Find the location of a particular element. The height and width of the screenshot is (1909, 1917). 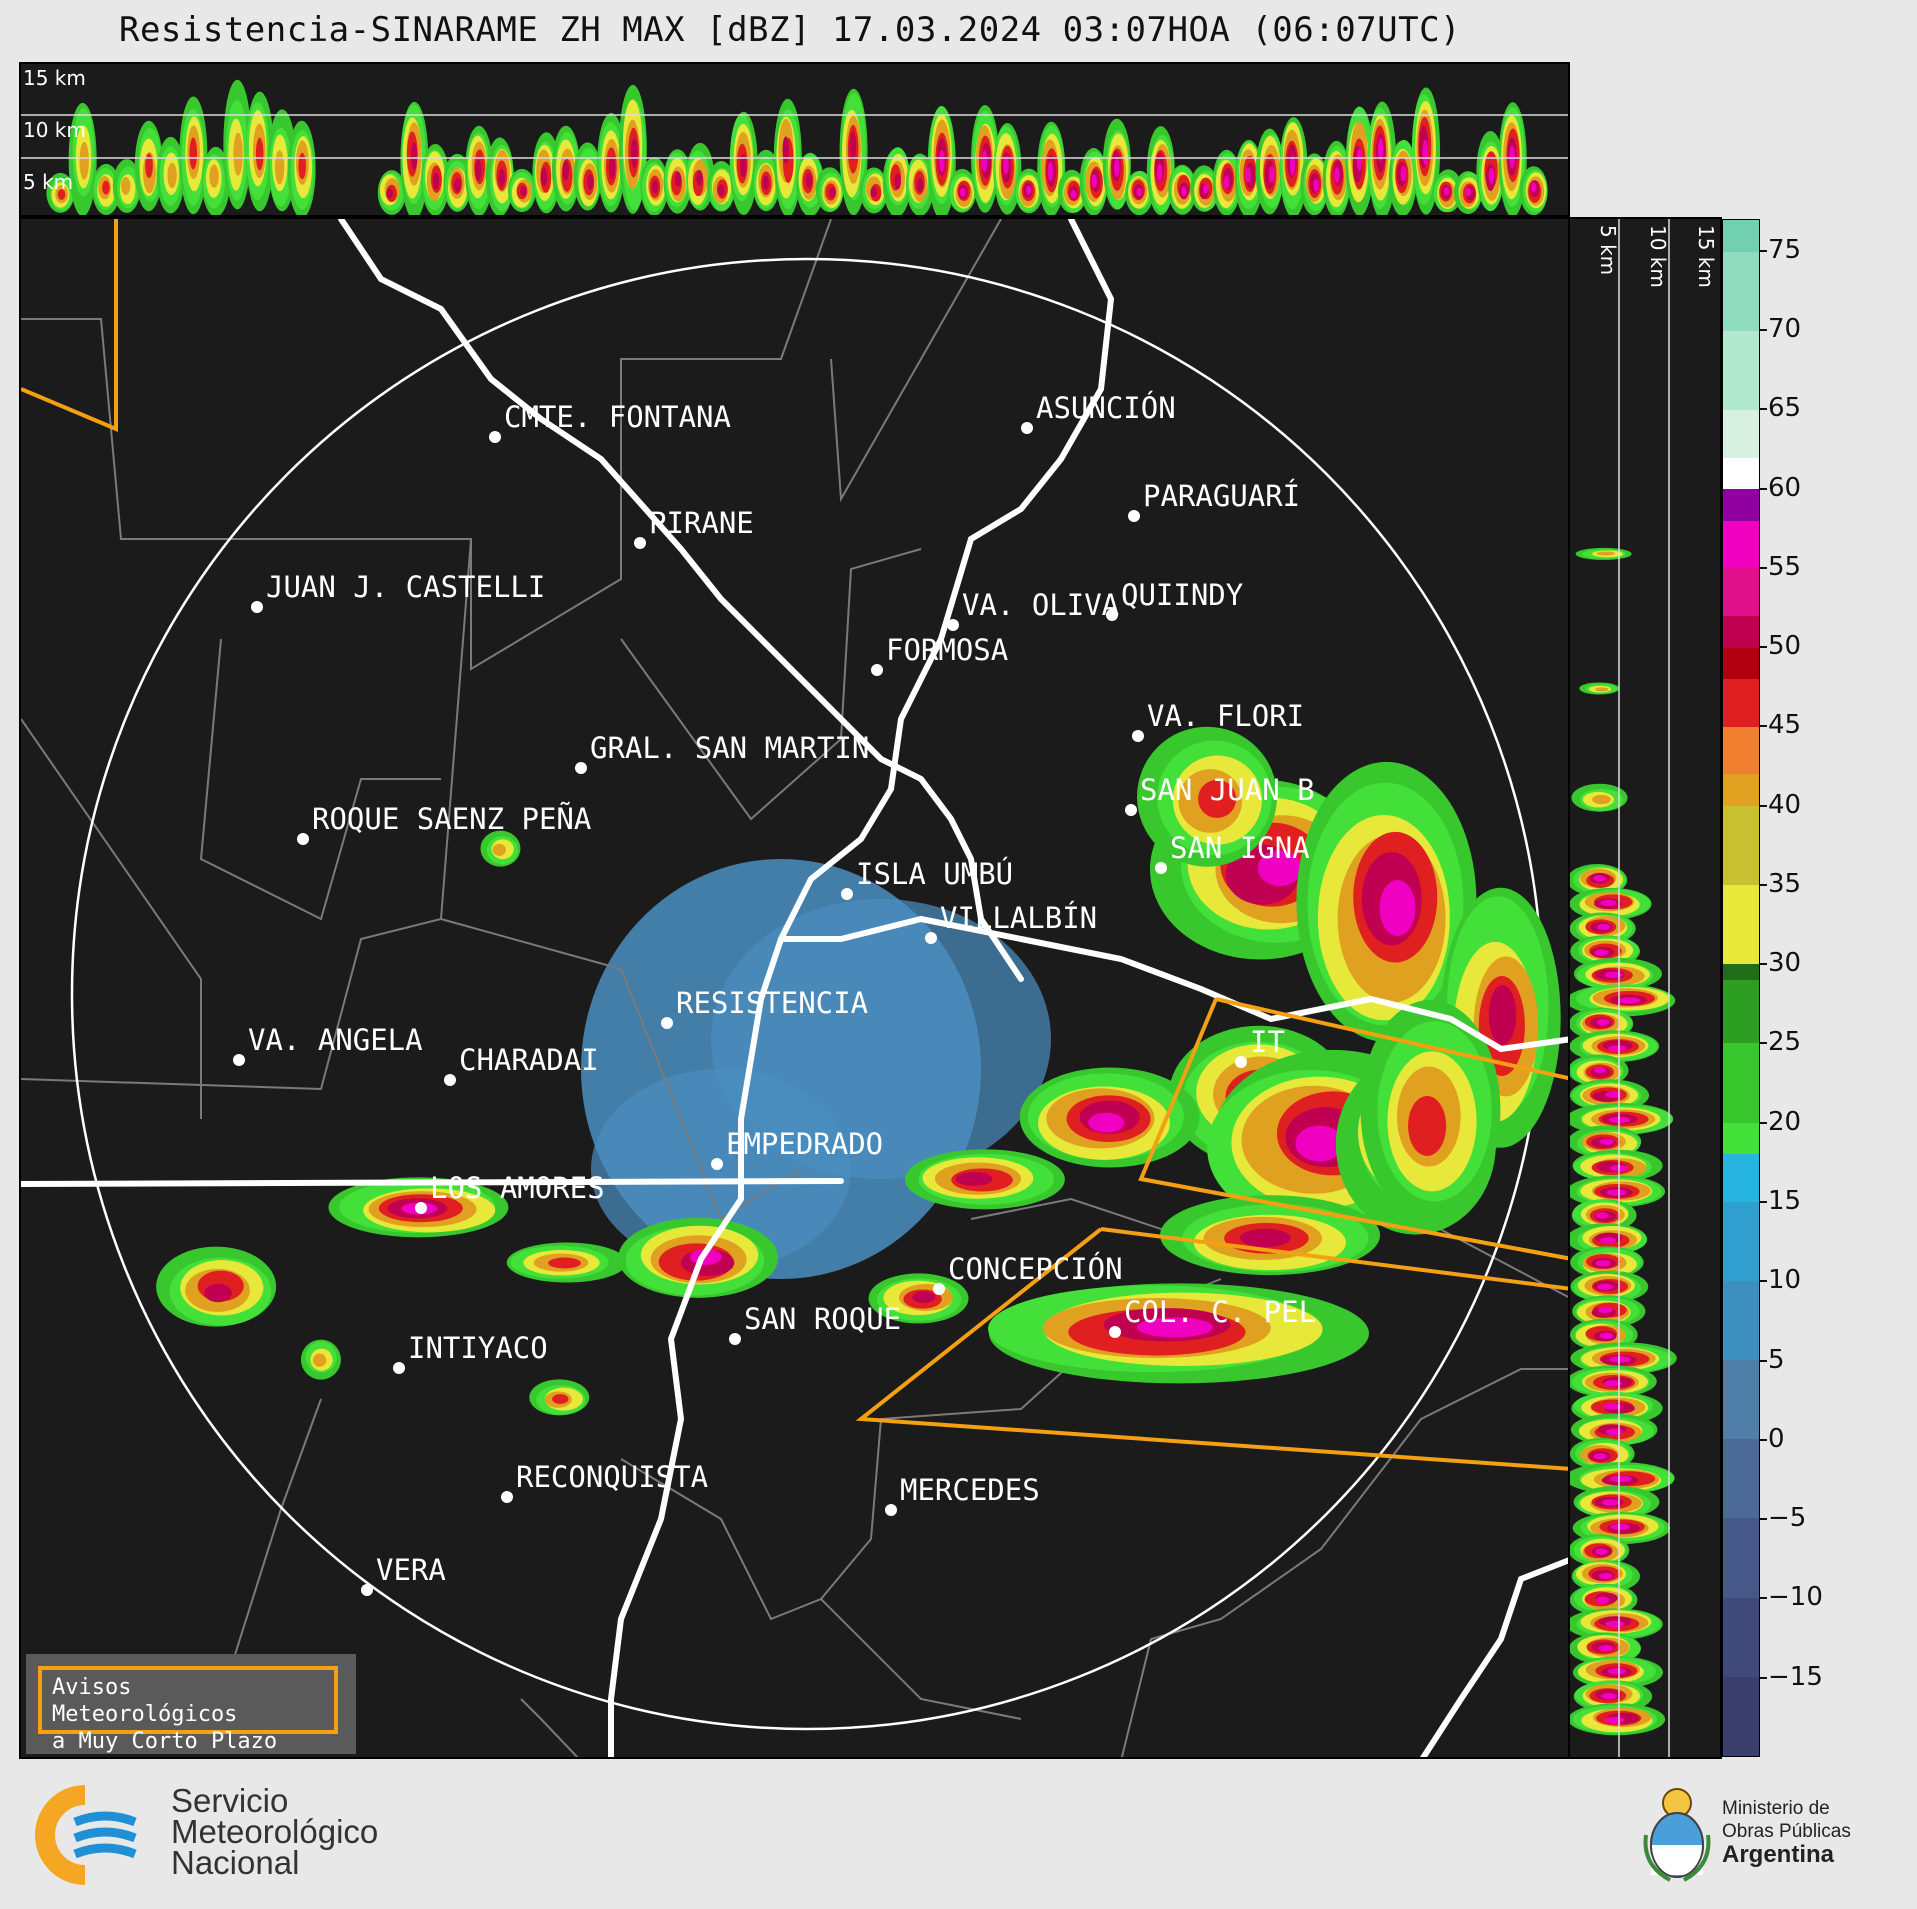

ministry-line-3: Argentina is located at coordinates (1778, 1854).